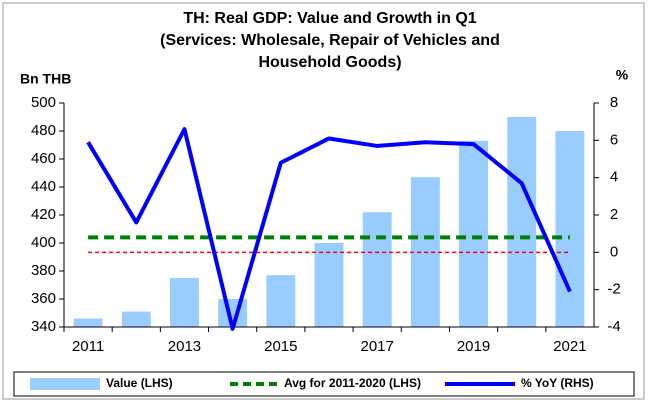  I want to click on y2-tick-label: -4, so click(613, 326).